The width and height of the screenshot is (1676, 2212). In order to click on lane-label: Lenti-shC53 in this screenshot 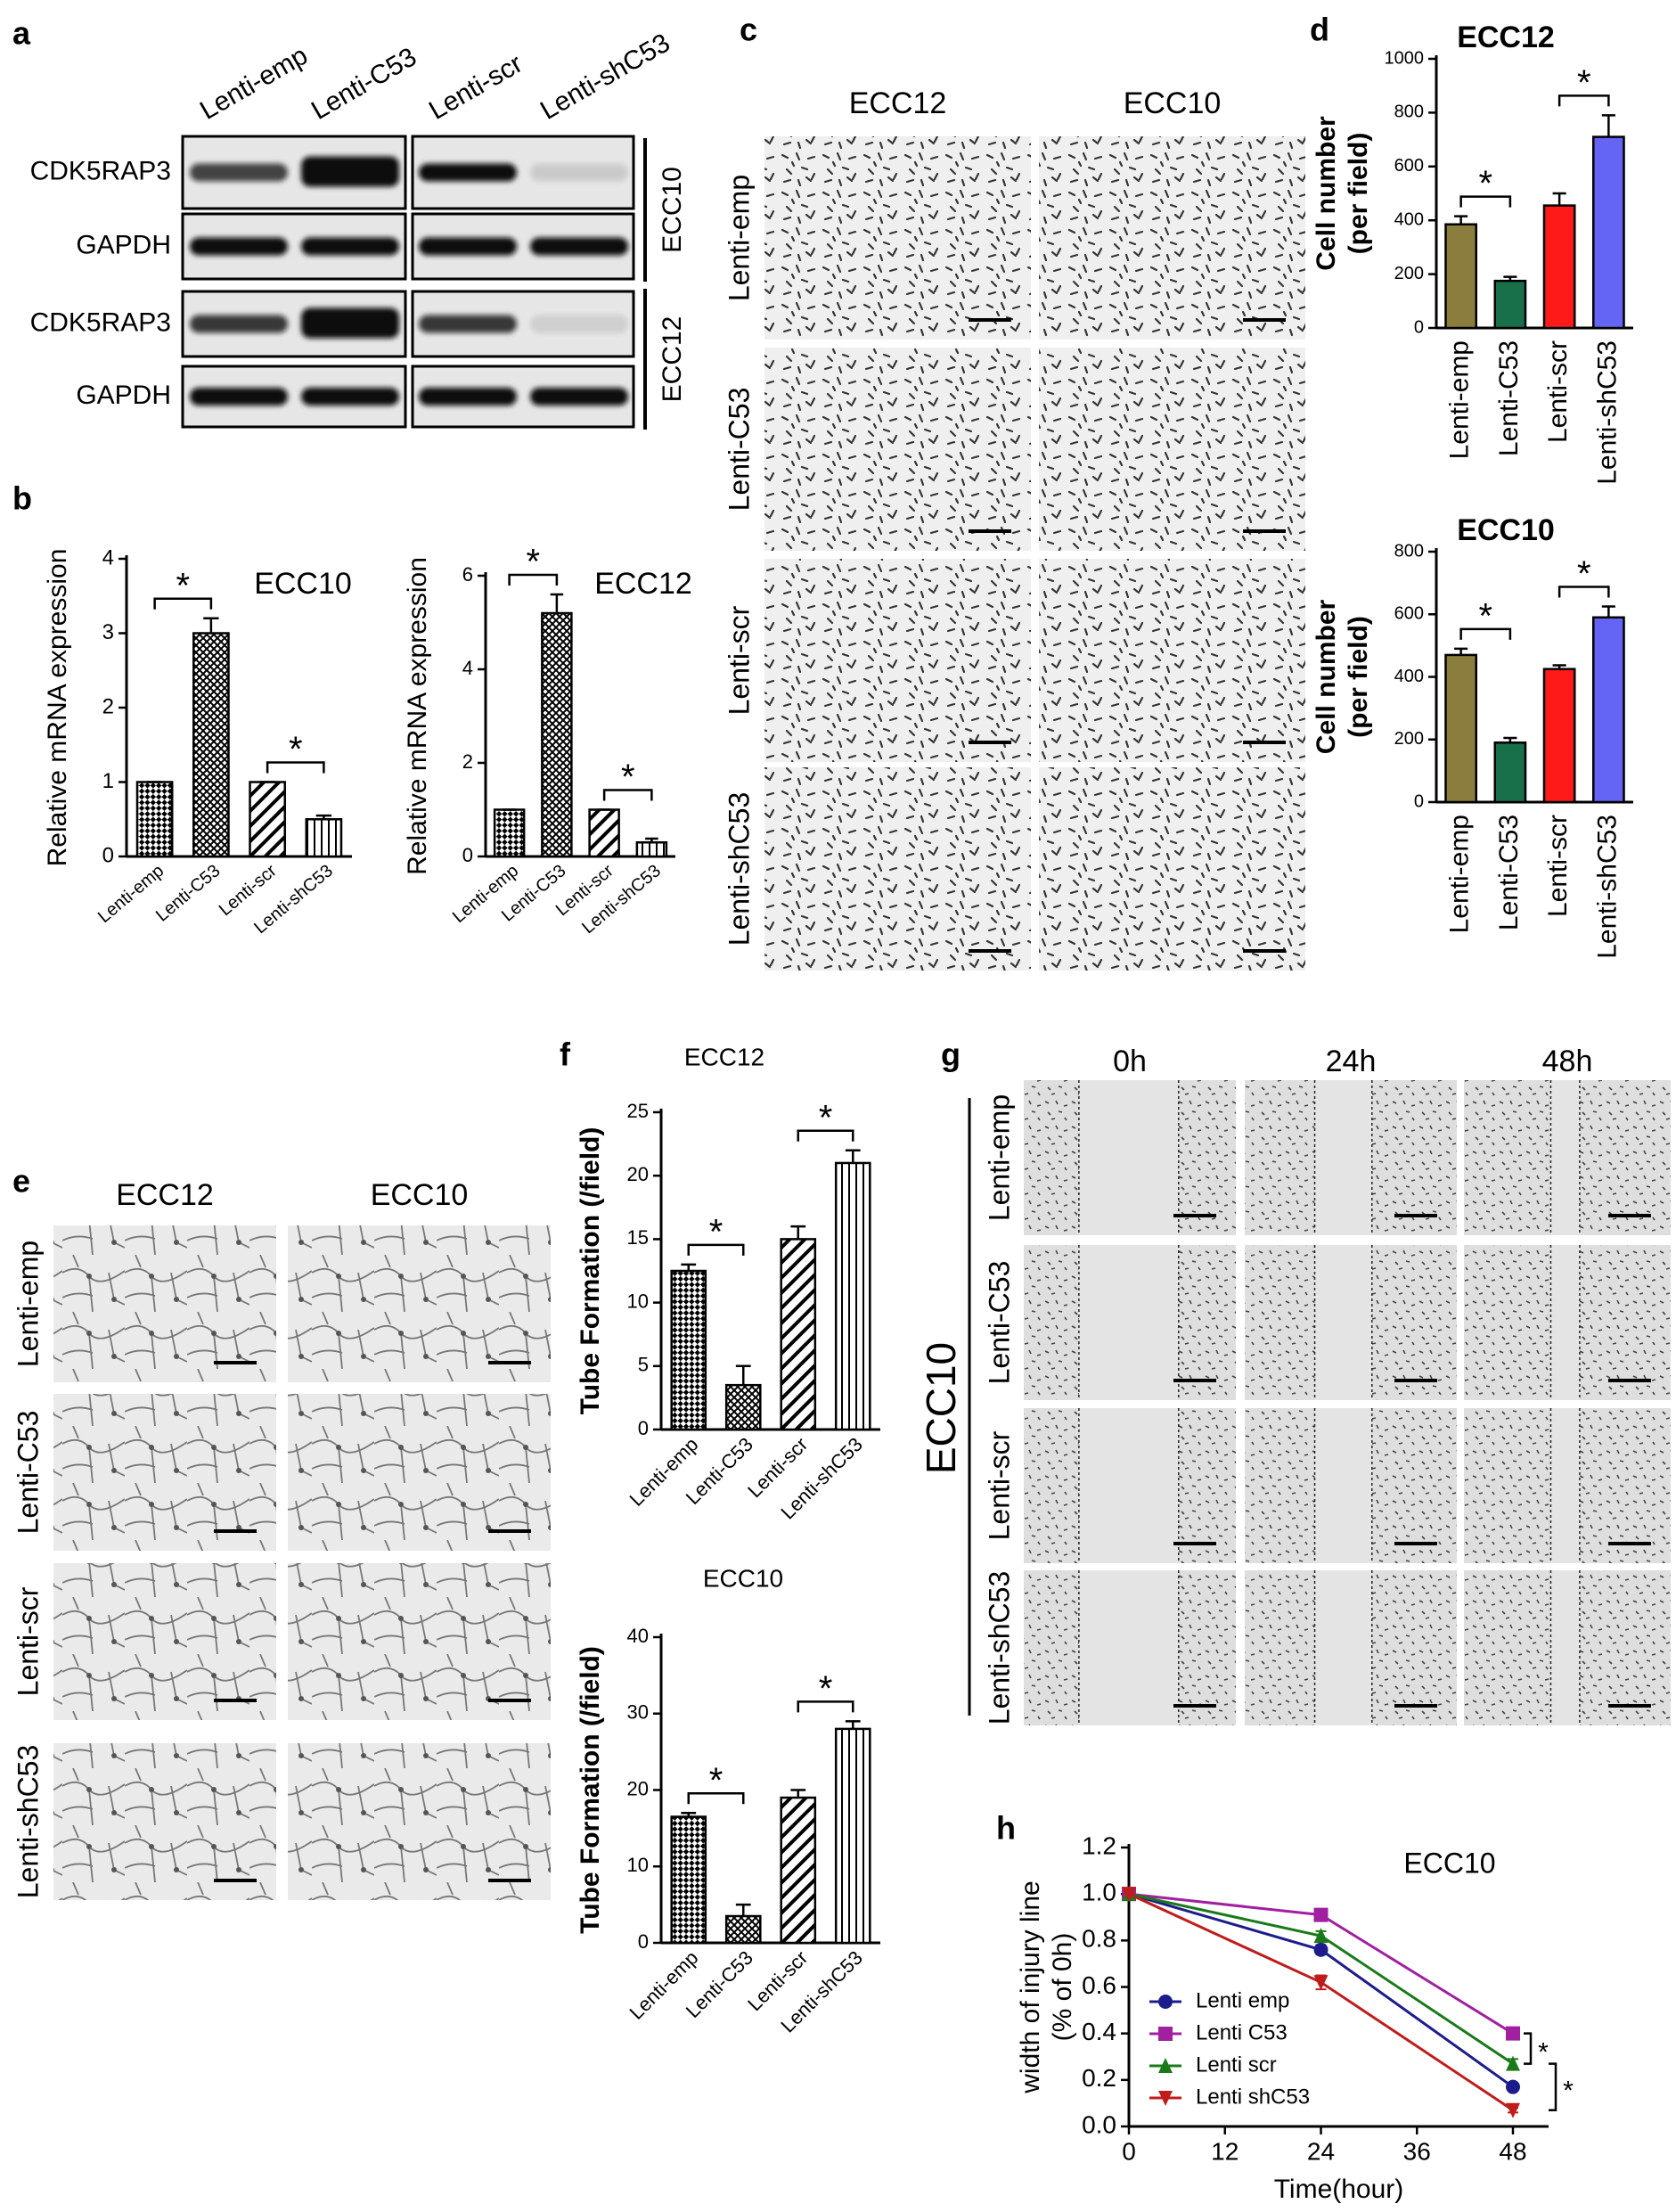, I will do `click(605, 76)`.